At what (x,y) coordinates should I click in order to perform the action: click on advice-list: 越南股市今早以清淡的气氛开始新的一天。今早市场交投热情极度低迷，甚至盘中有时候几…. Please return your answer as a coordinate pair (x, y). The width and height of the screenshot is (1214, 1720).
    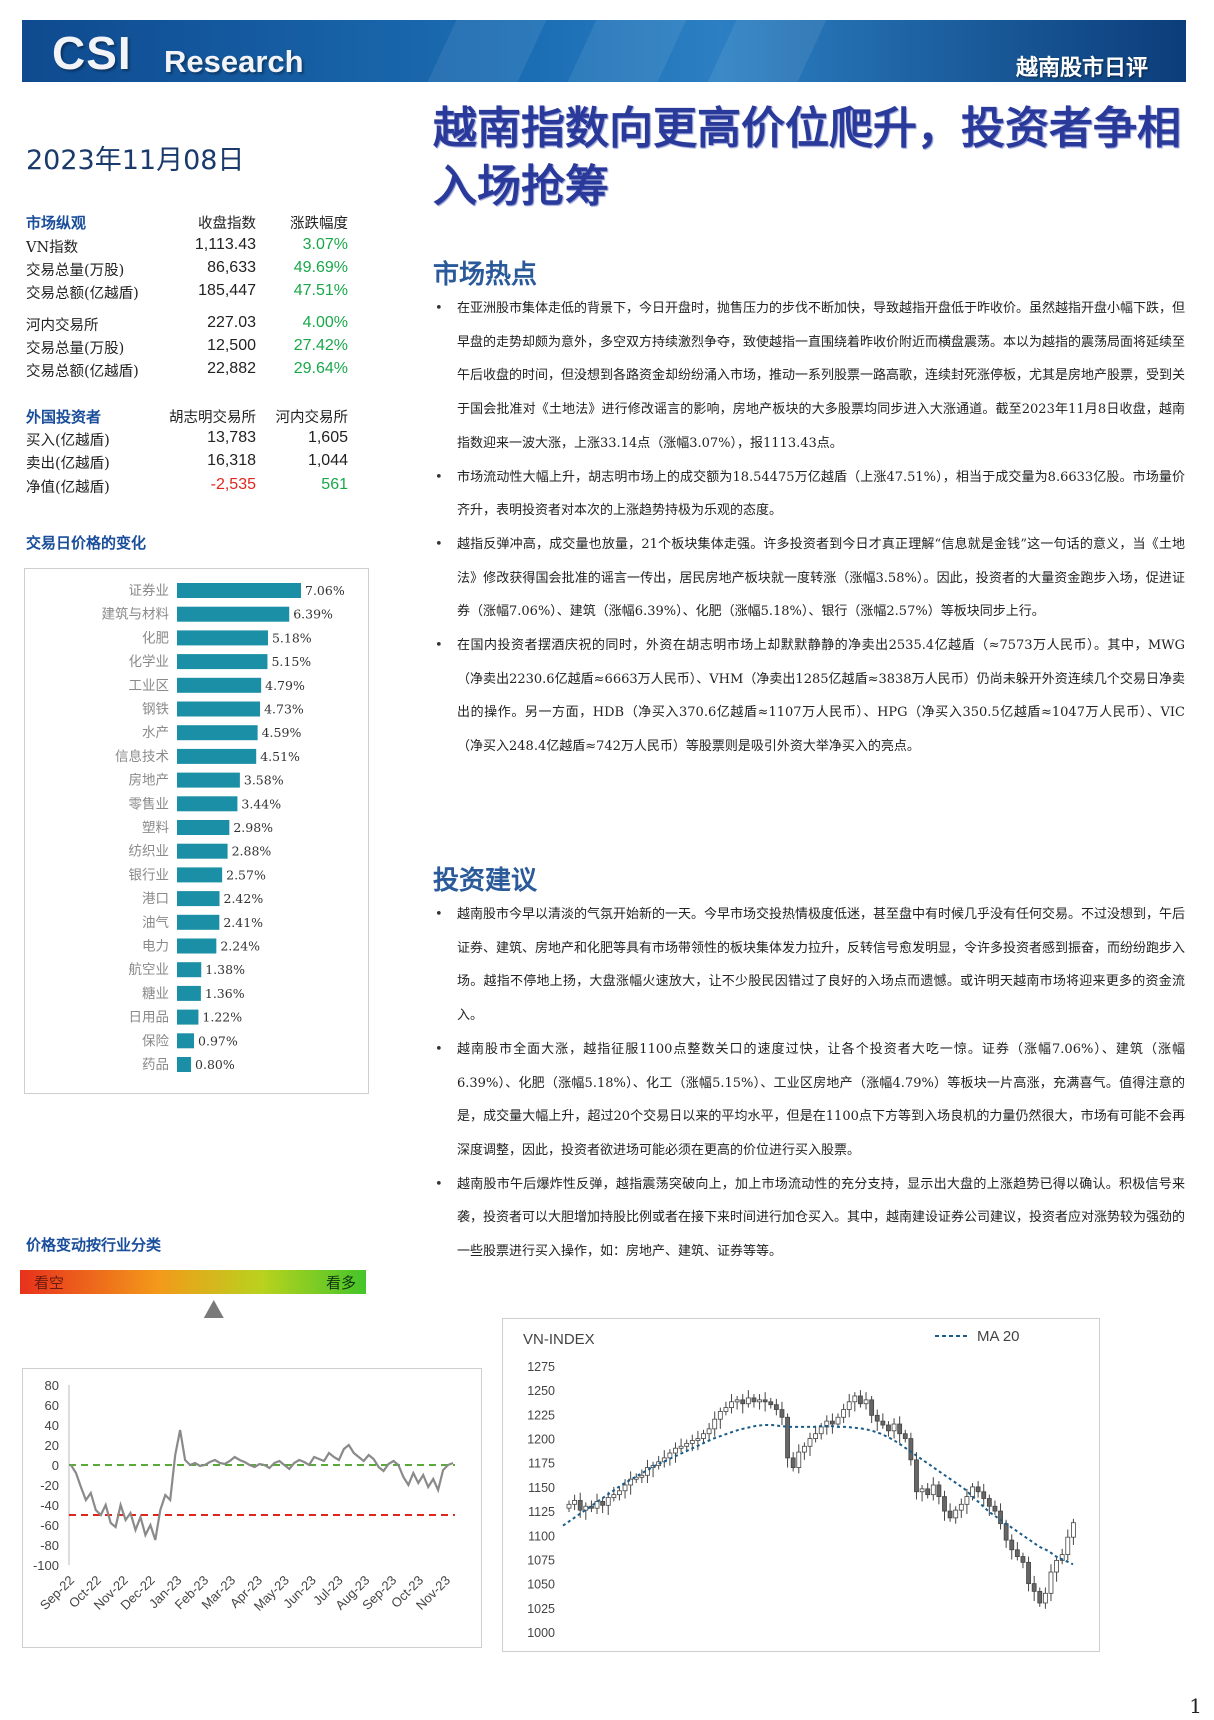
    Looking at the image, I should click on (809, 1083).